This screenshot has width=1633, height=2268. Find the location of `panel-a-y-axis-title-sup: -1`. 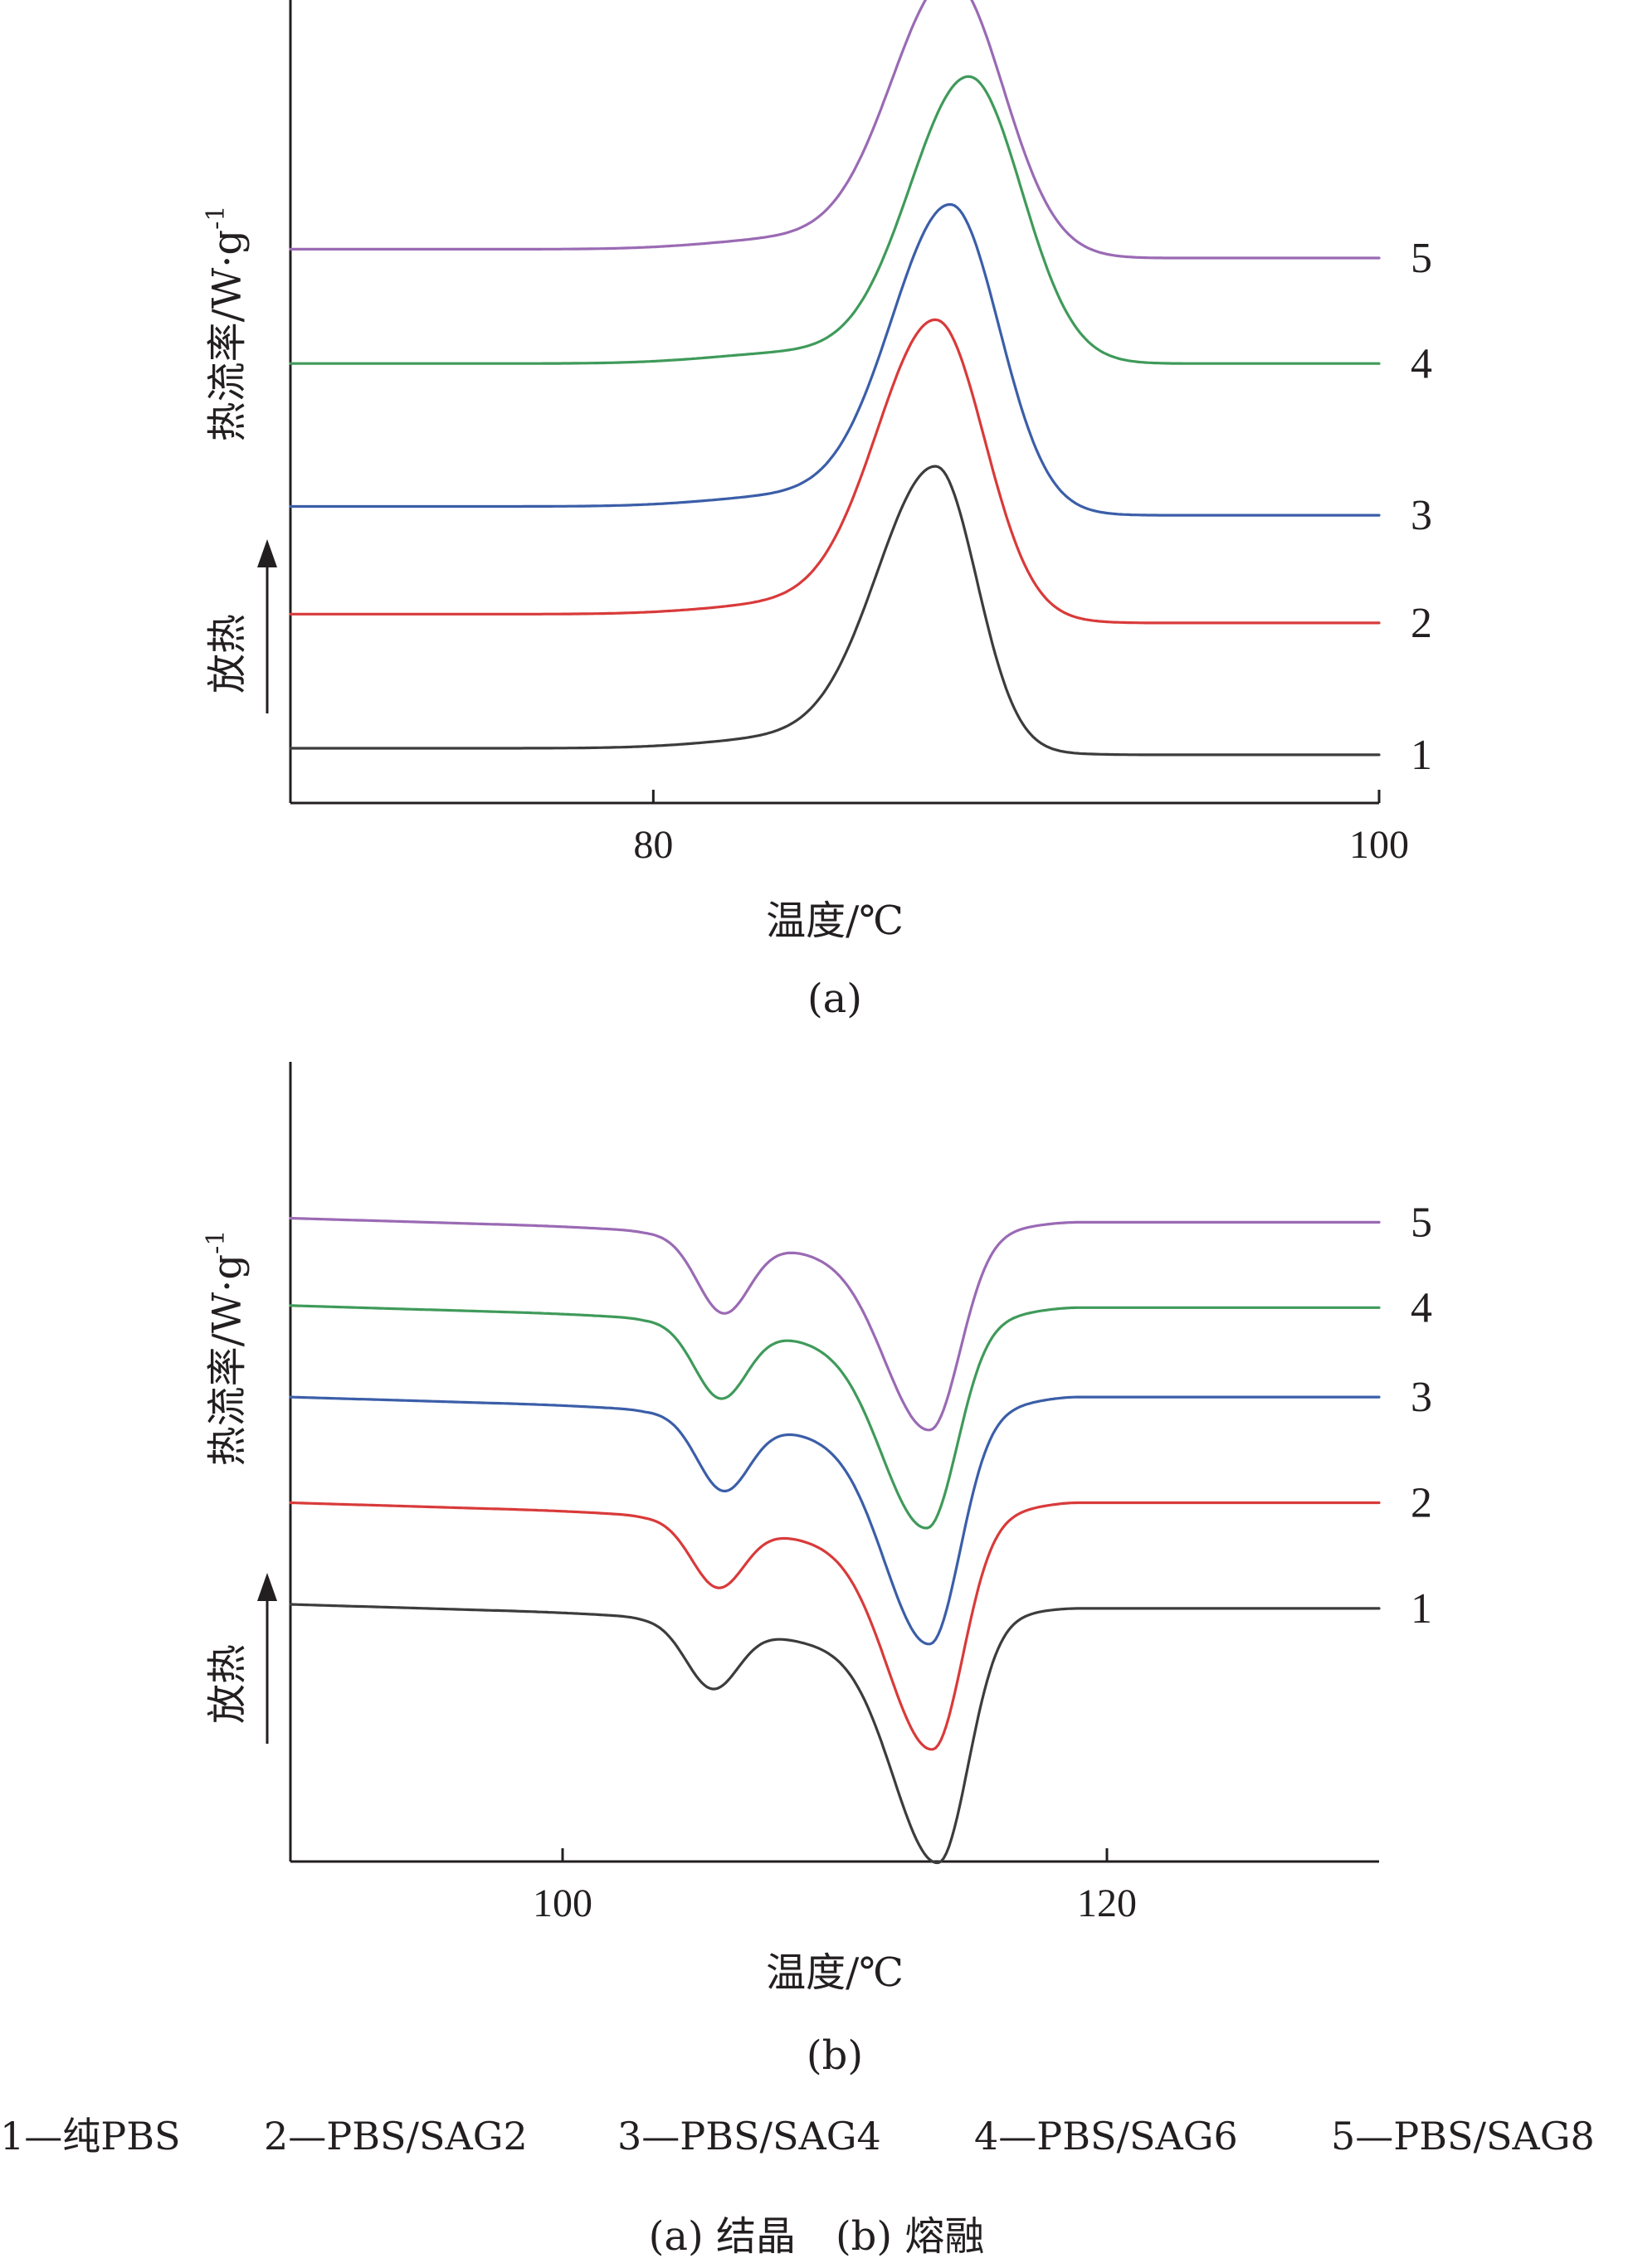

panel-a-y-axis-title-sup: -1 is located at coordinates (217, 218).